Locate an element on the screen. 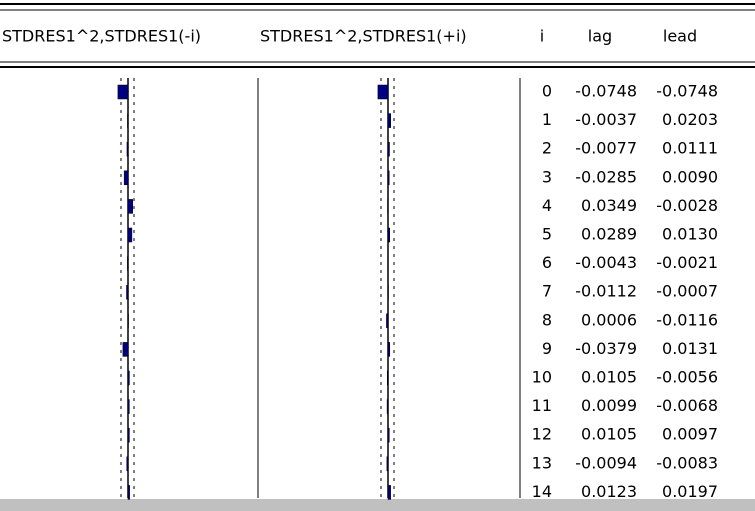 Image resolution: width=755 pixels, height=511 pixels. column-header: lag is located at coordinates (600, 36).